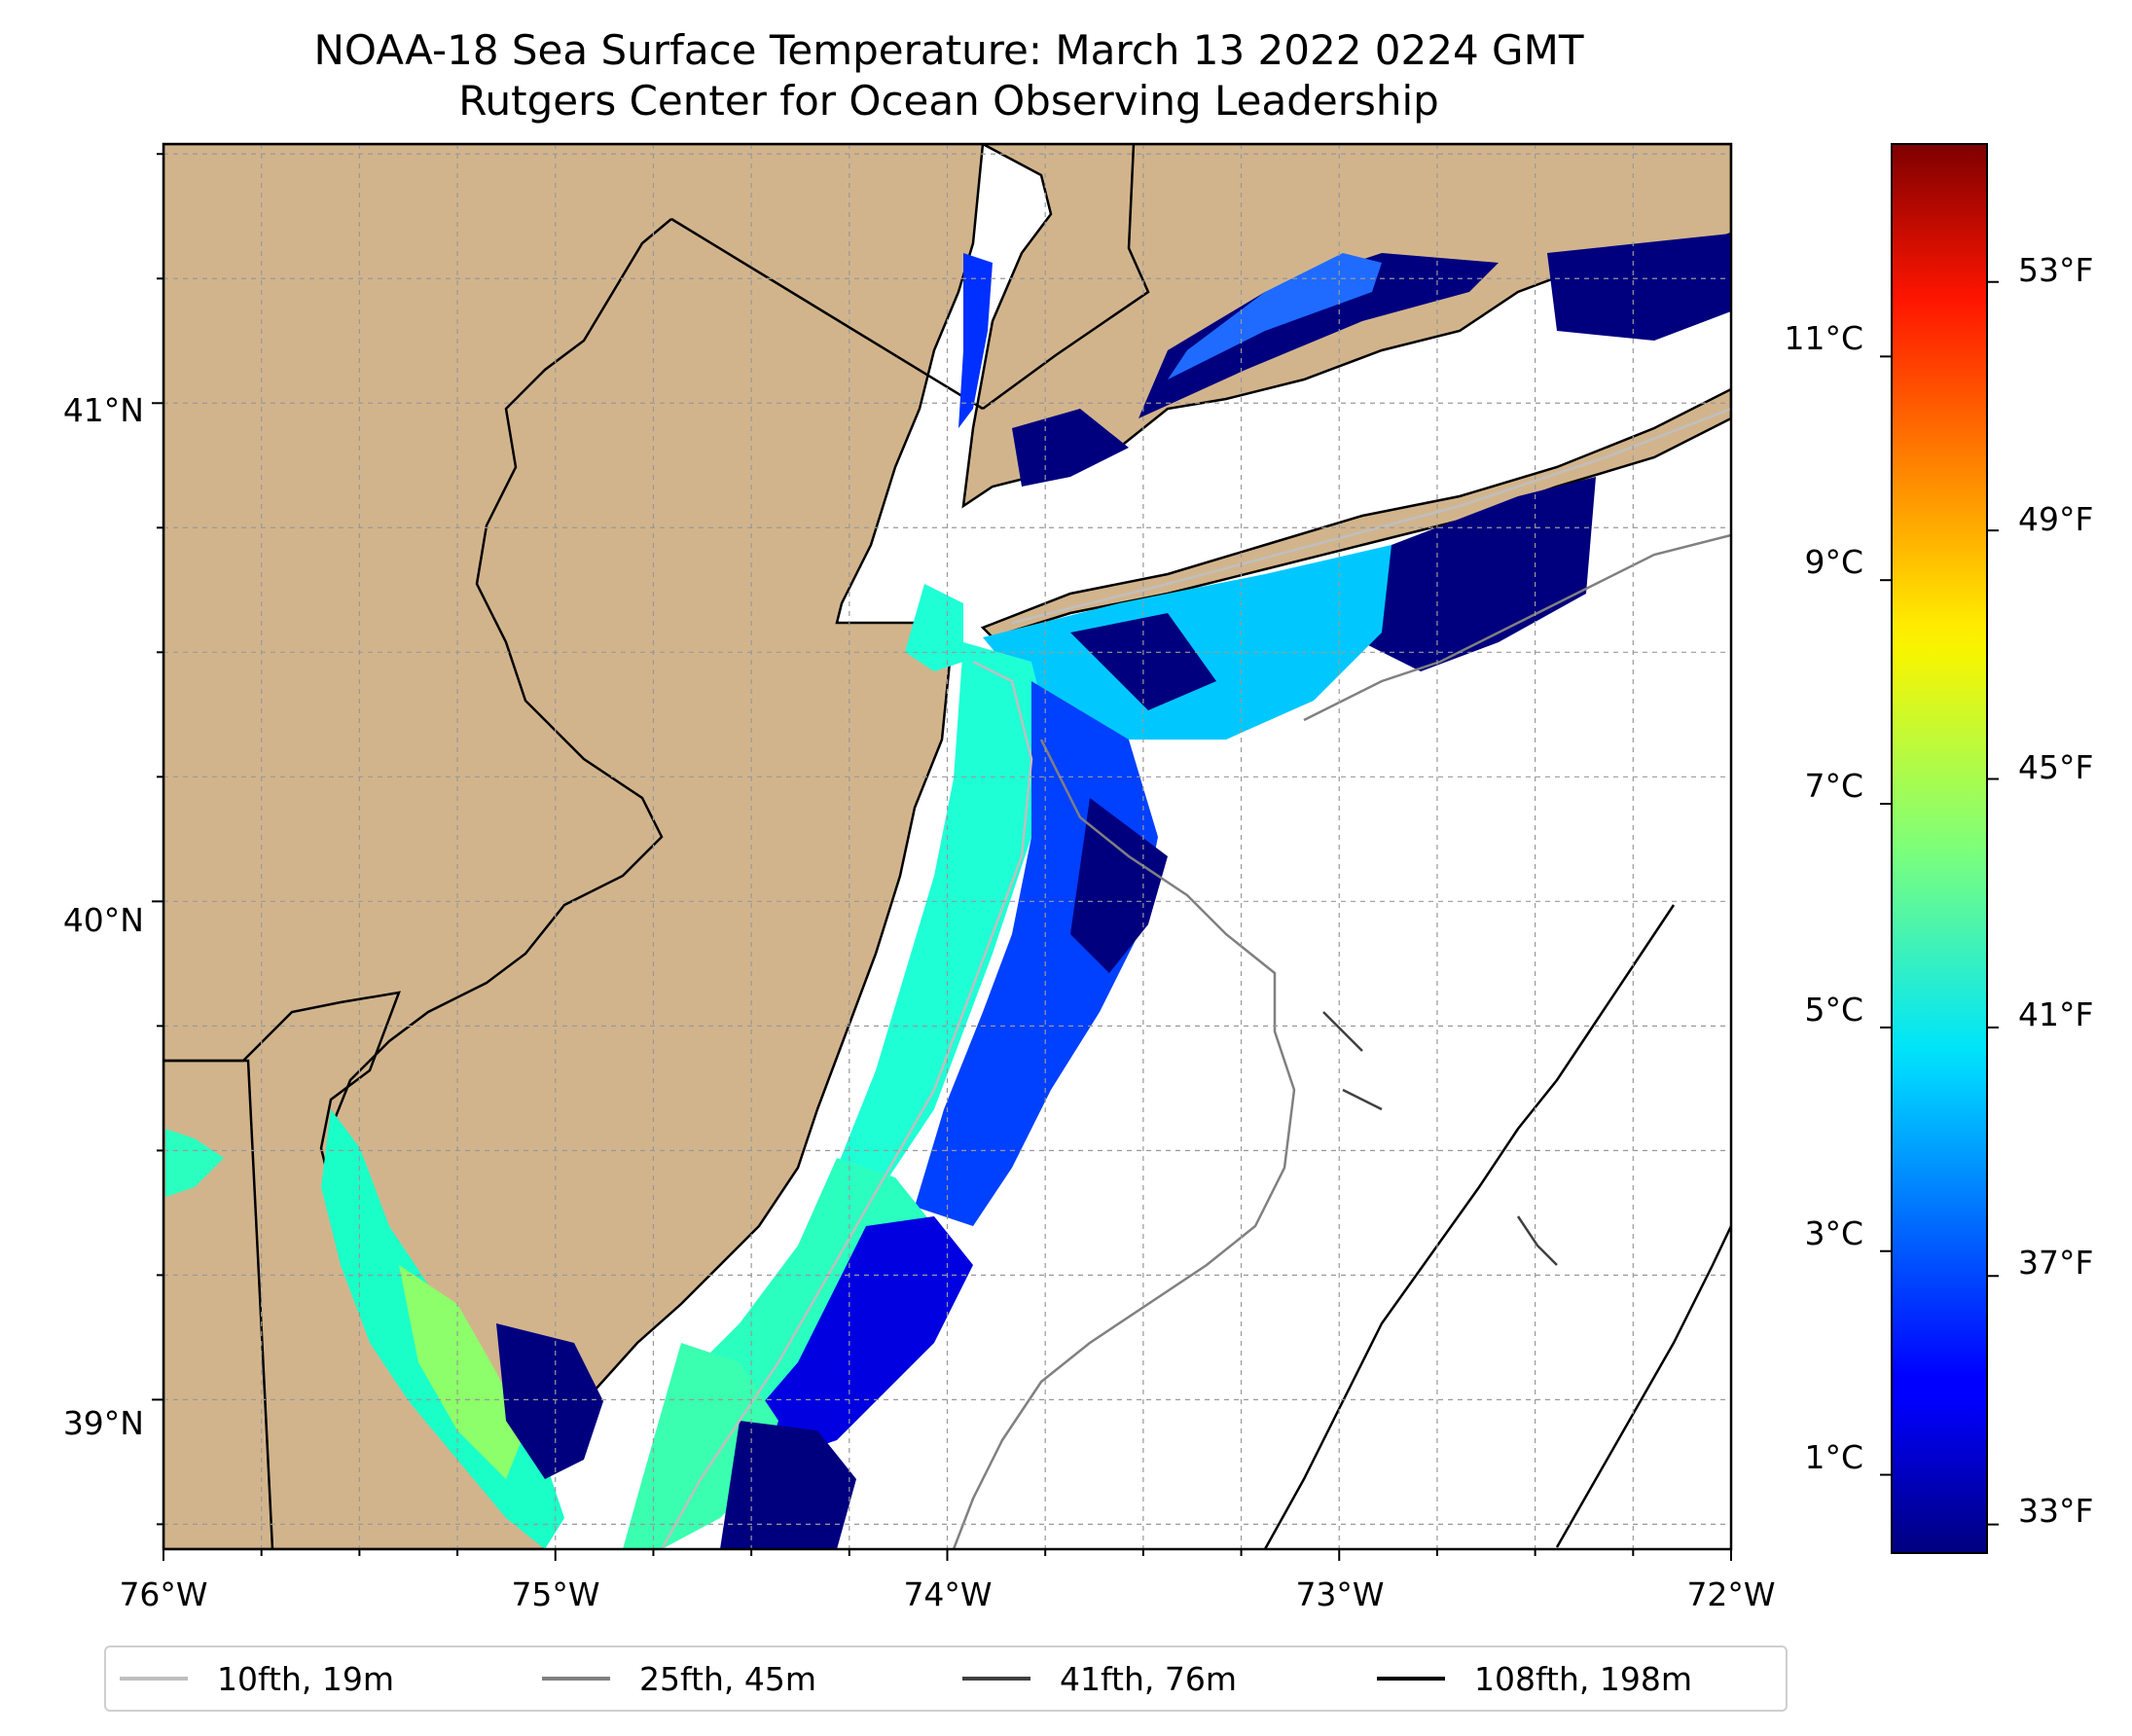  What do you see at coordinates (2056, 1014) in the screenshot?
I see `cbar-f-41: 41°F` at bounding box center [2056, 1014].